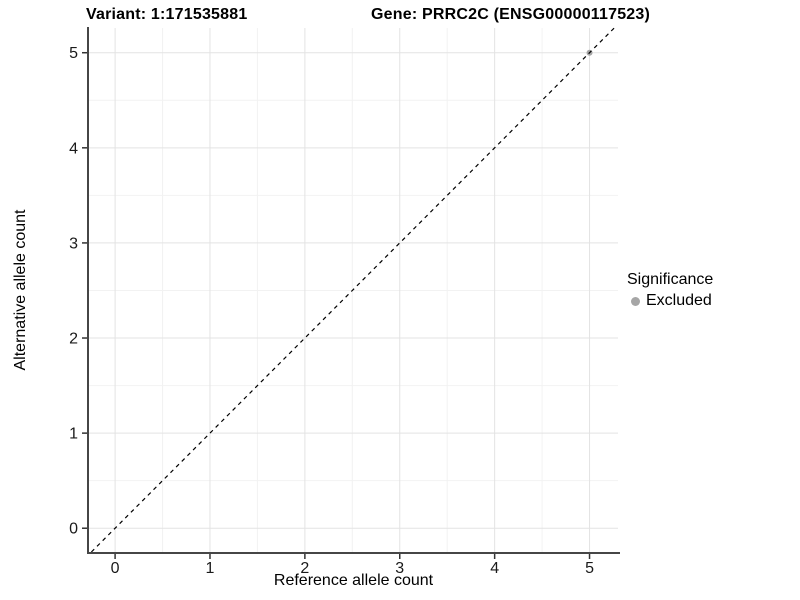 This screenshot has width=800, height=600. I want to click on plot-title-gene: Gene: PRRC2C (ENSG00000117523), so click(511, 14).